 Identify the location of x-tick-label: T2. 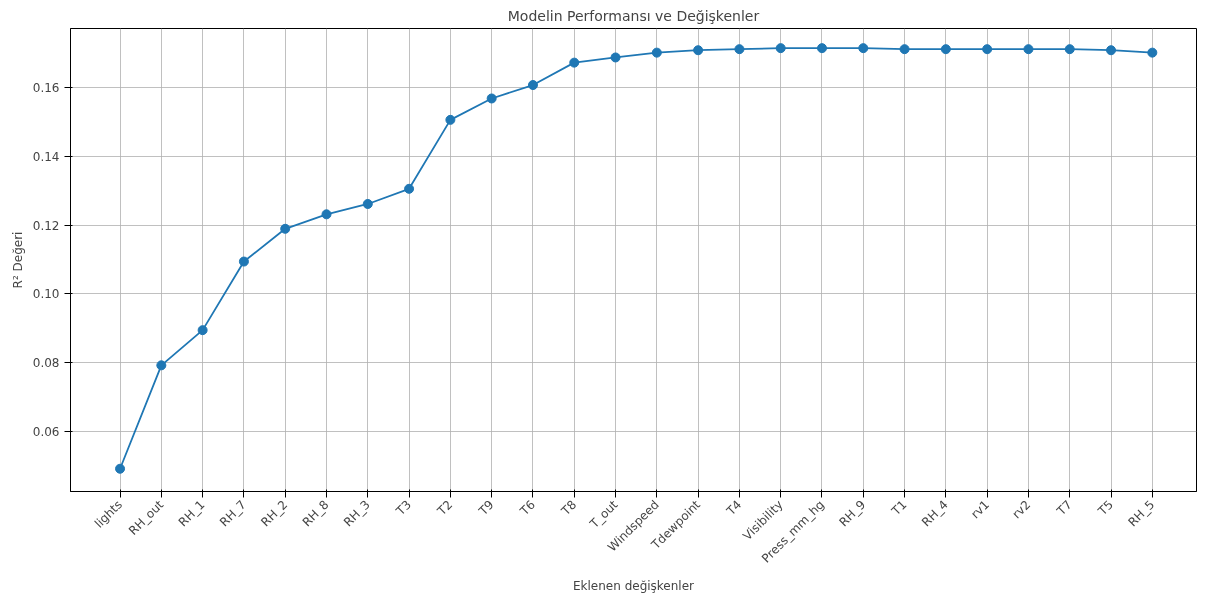
(445, 508).